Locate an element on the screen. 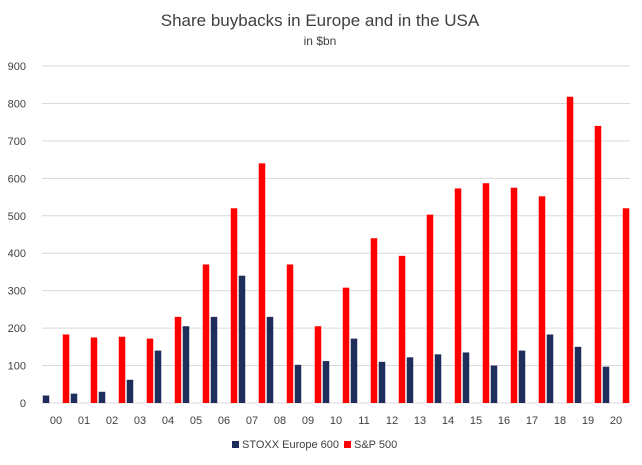 The image size is (642, 465). y-tick-label: 0 is located at coordinates (23, 404).